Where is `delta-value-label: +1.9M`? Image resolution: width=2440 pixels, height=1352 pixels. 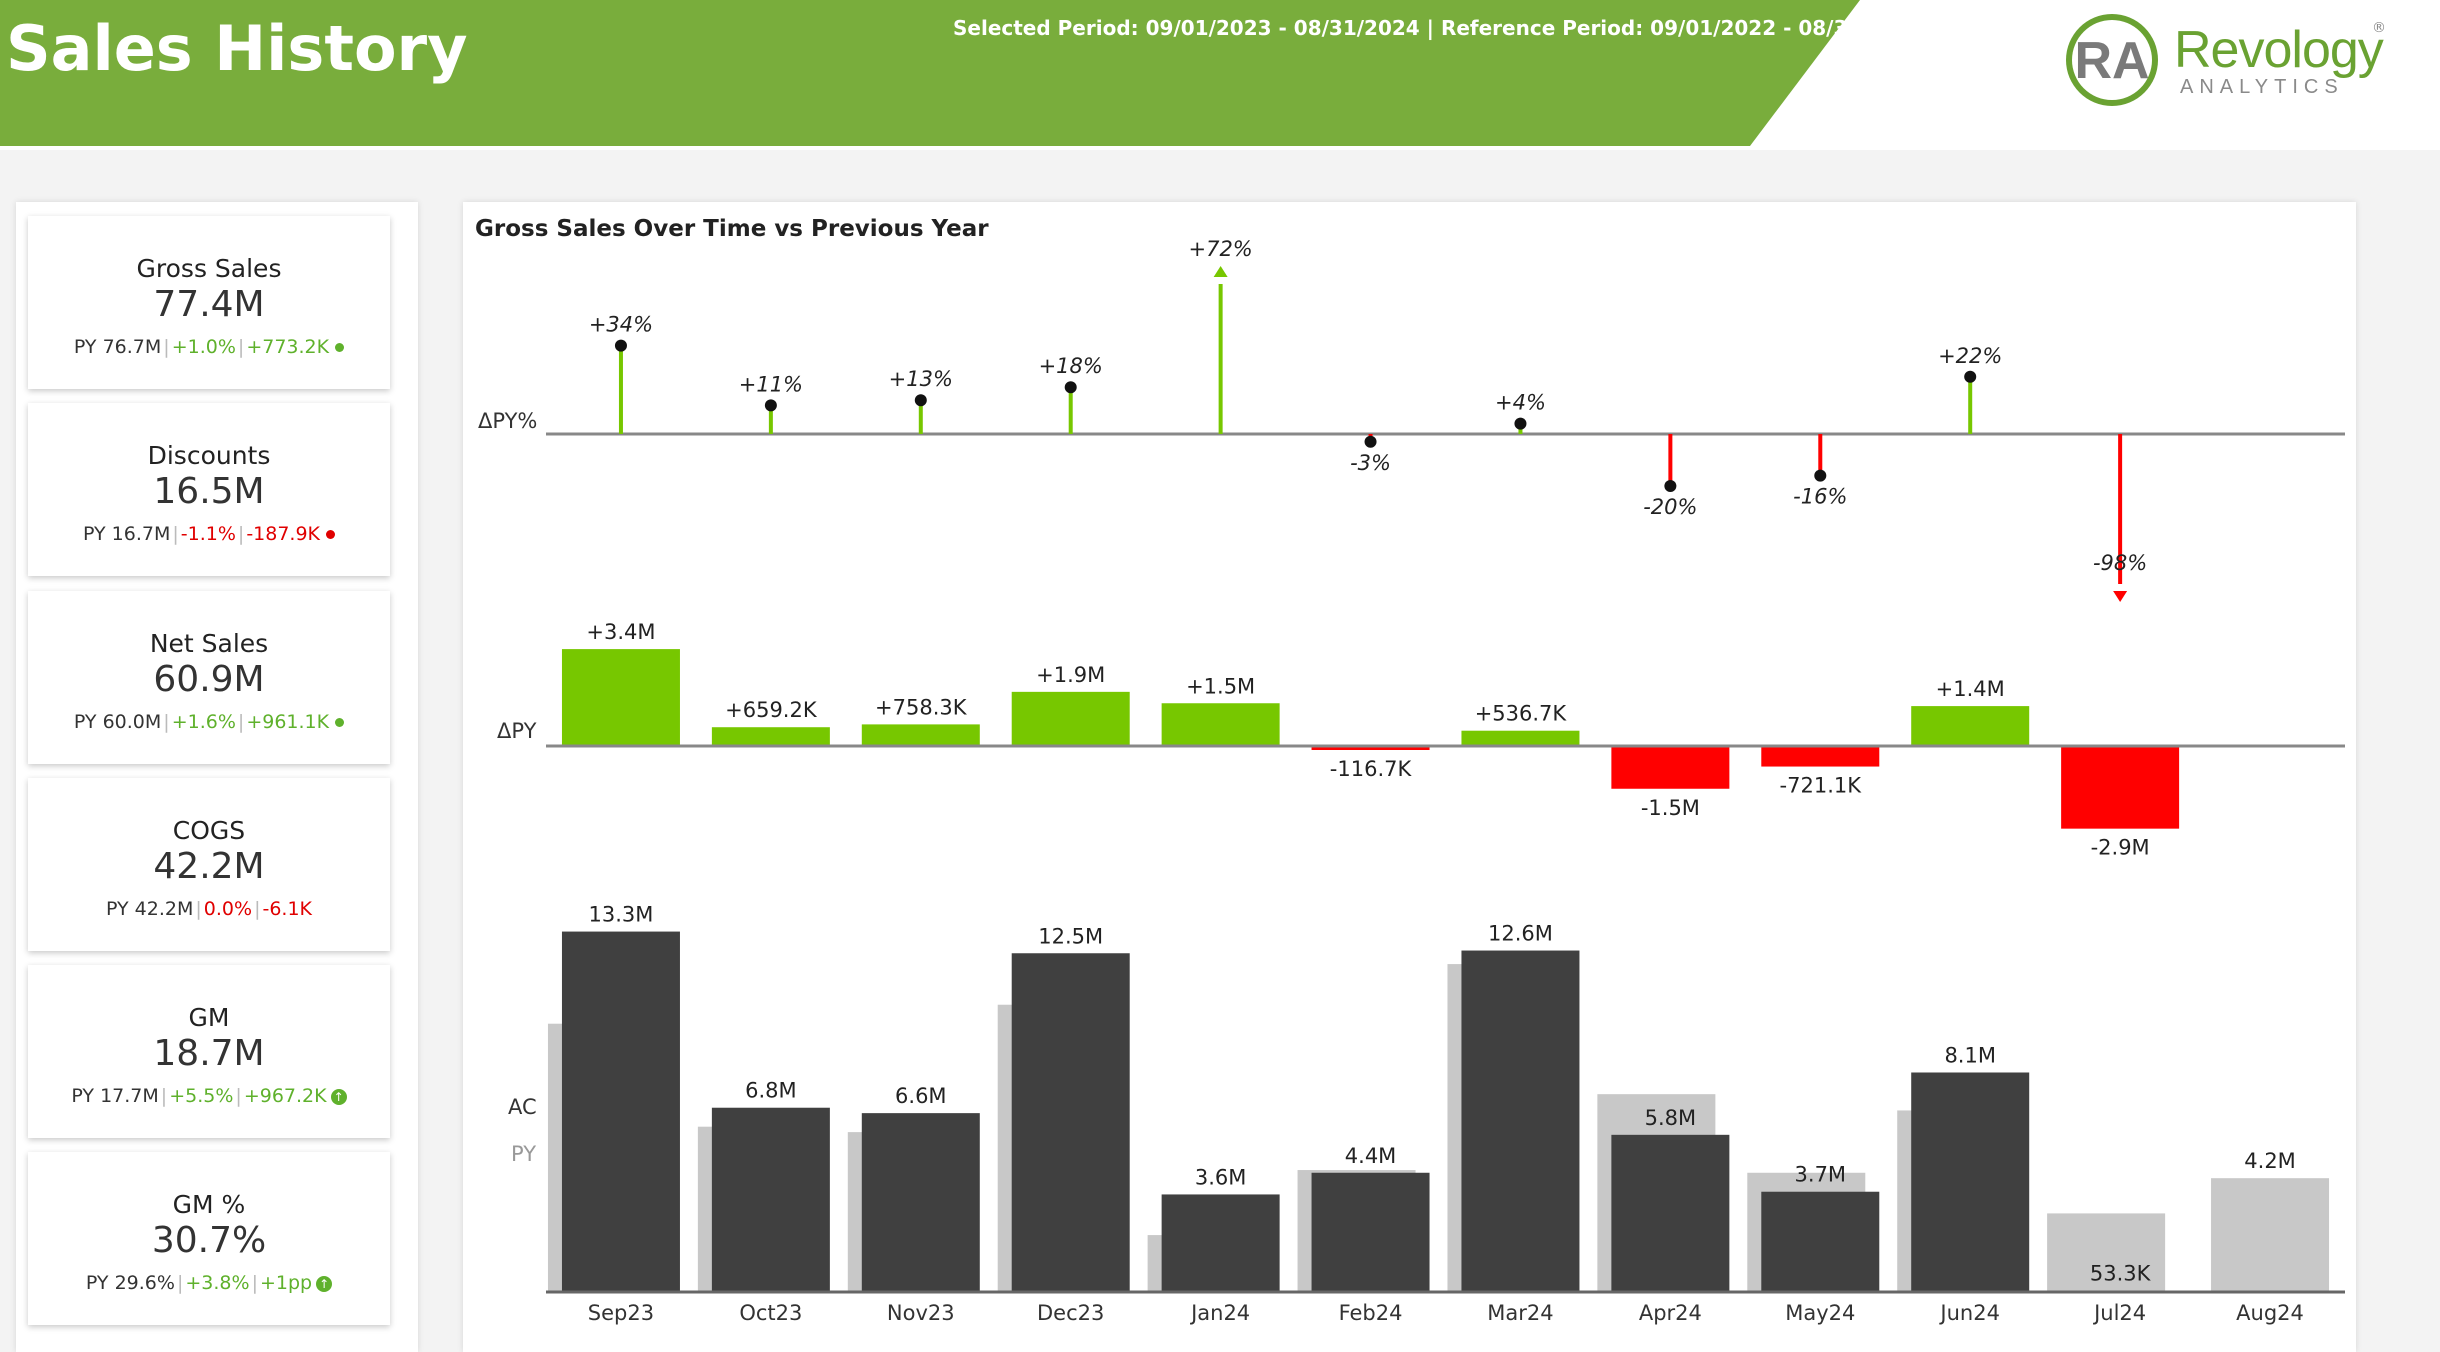
delta-value-label: +1.9M is located at coordinates (1070, 675).